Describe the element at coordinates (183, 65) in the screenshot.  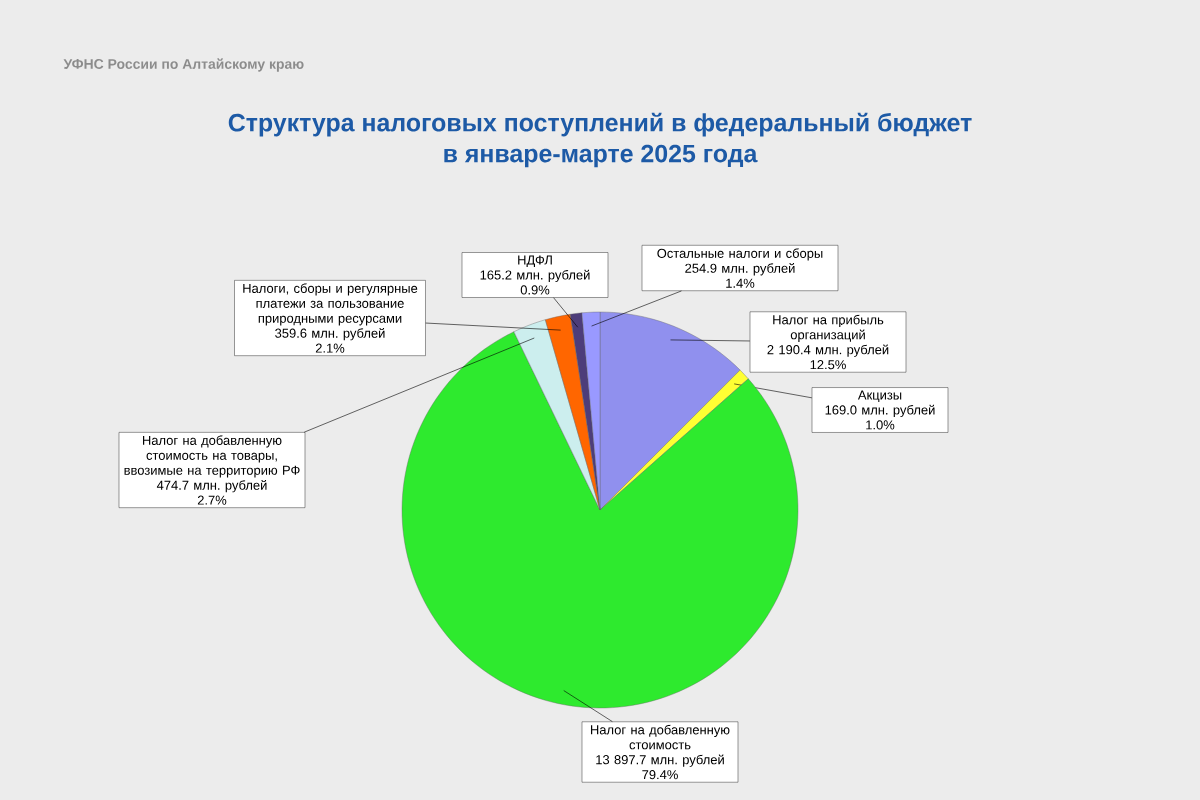
I see `text: УФНС России по Алтайскому краю` at that location.